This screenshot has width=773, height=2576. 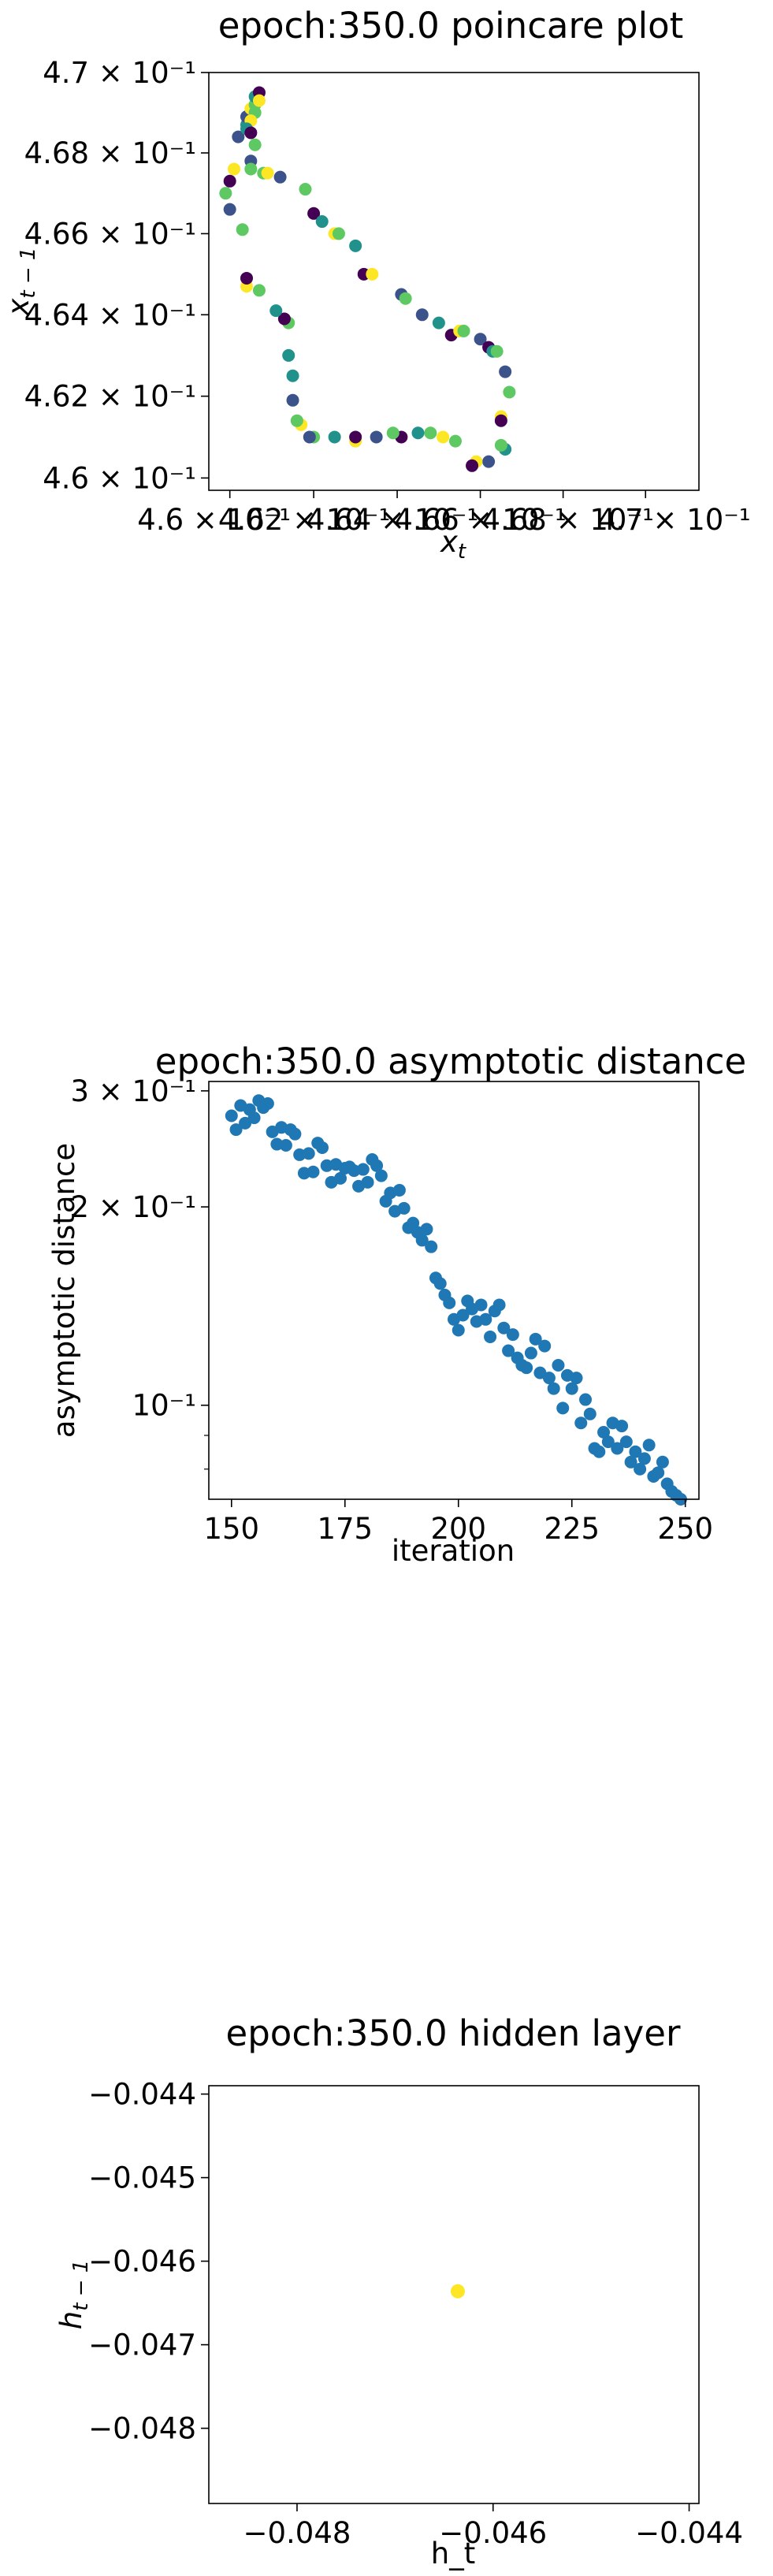 What do you see at coordinates (110, 234) in the screenshot?
I see `poincare-y-tick-label: 4.66 × 10⁻¹` at bounding box center [110, 234].